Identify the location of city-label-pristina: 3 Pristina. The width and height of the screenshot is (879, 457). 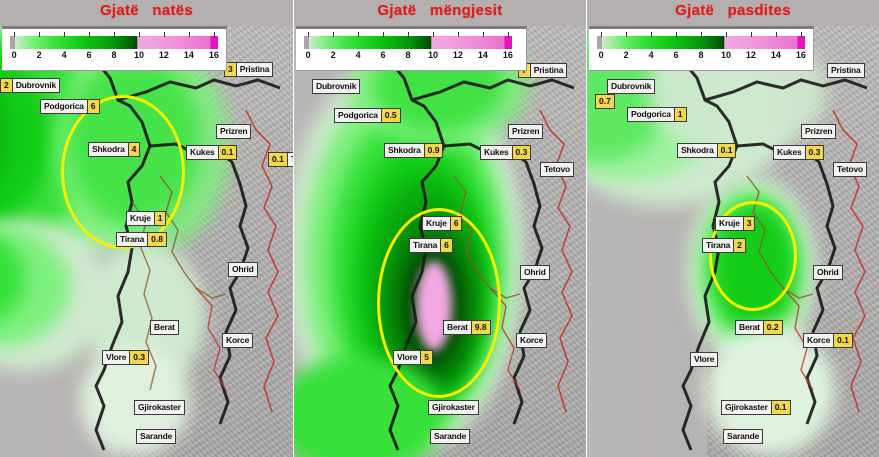
(249, 69).